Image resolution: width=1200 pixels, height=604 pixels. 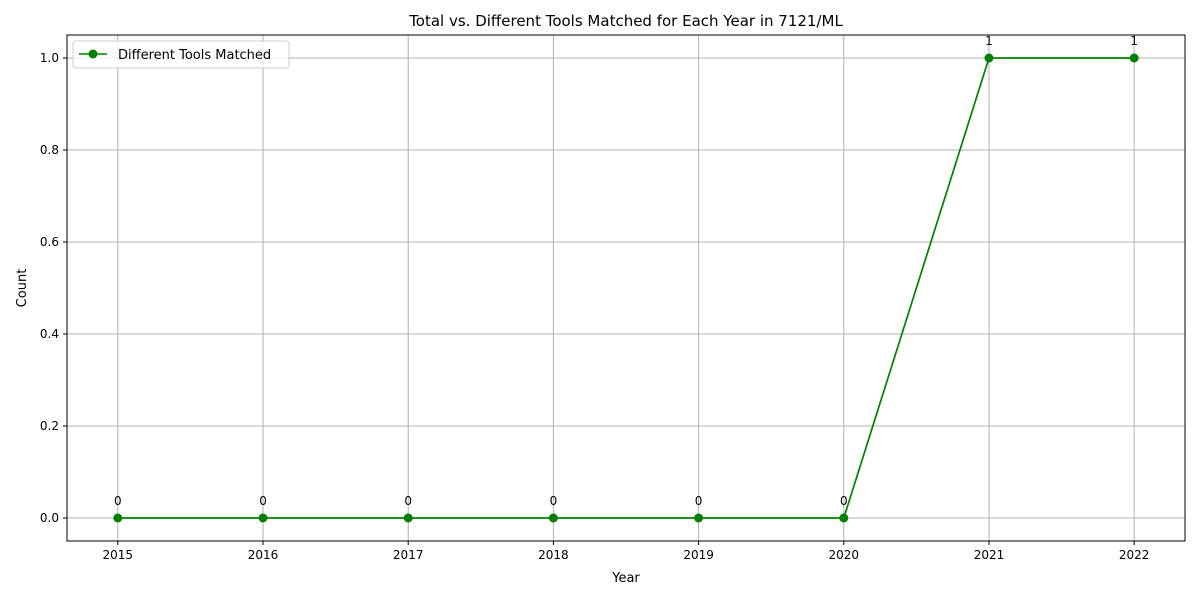 What do you see at coordinates (989, 555) in the screenshot?
I see `x-tick-label: 2021` at bounding box center [989, 555].